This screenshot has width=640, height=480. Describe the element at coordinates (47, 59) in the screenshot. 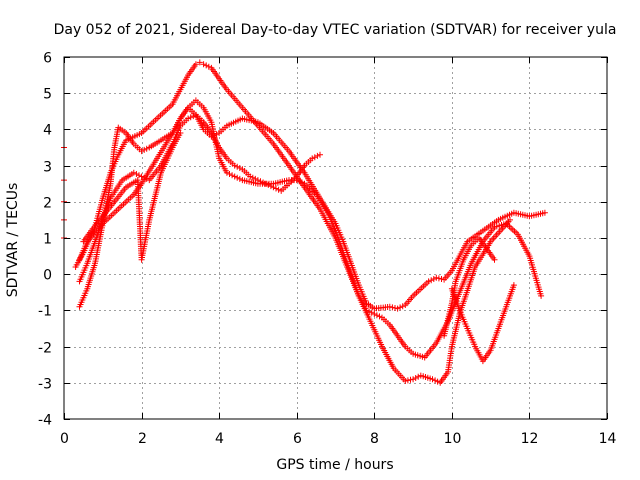

I see `y-tick-label: 6` at that location.